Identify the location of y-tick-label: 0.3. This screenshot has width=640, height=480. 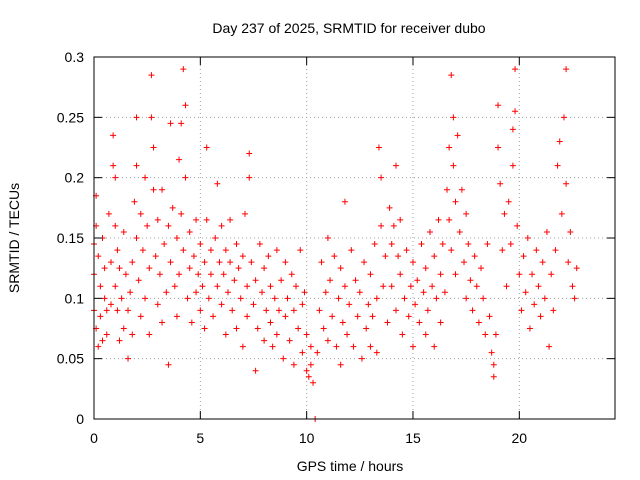
(75, 57).